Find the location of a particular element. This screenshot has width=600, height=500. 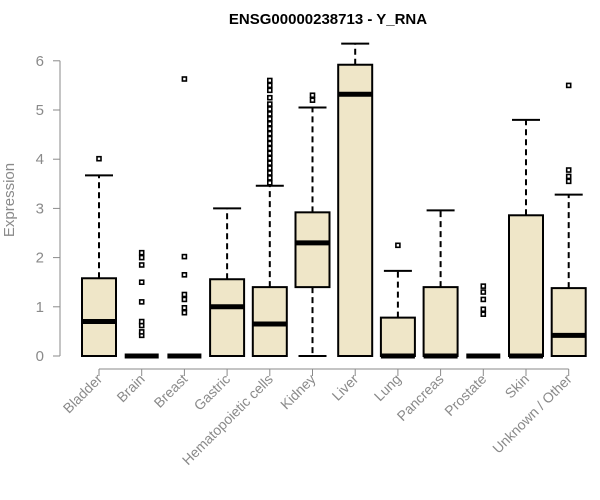

box-kidney is located at coordinates (312, 224).